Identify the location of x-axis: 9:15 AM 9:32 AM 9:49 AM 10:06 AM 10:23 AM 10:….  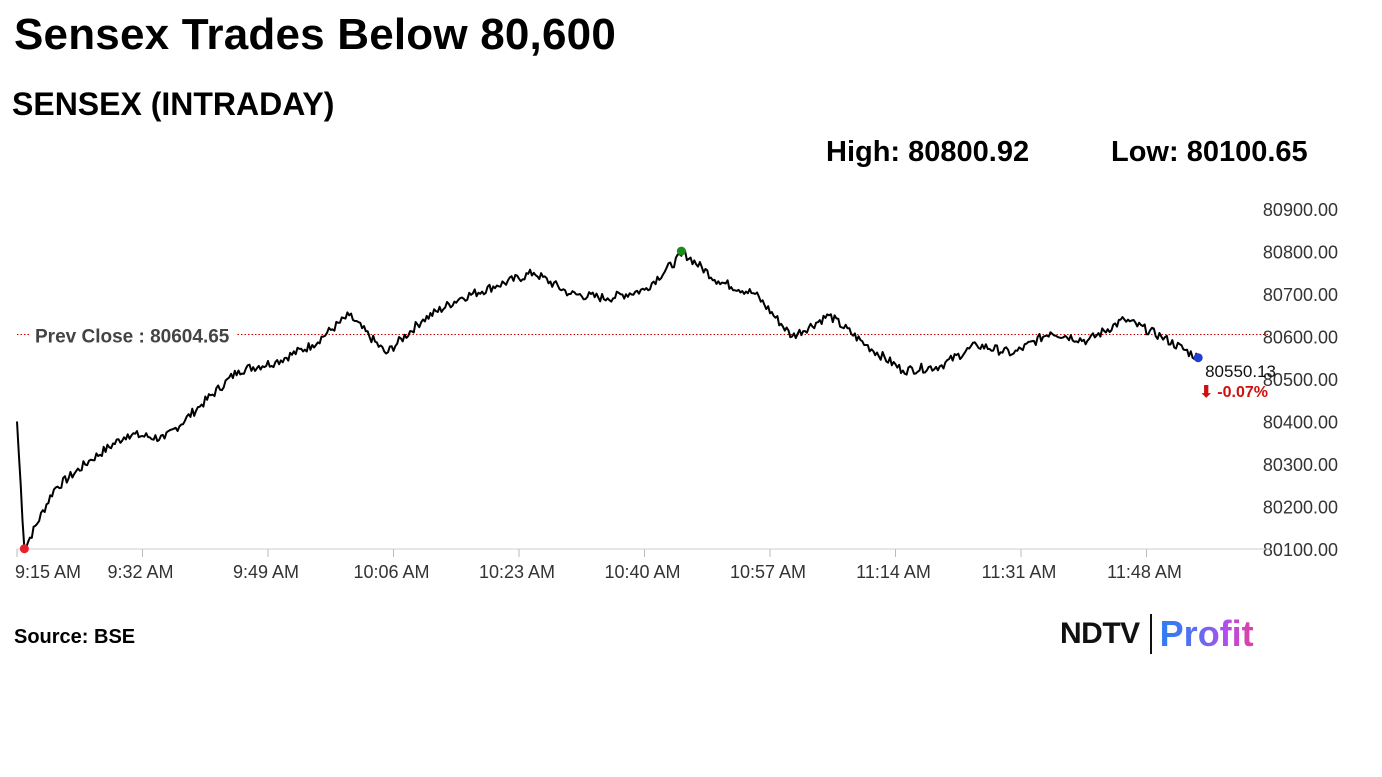
(598, 565).